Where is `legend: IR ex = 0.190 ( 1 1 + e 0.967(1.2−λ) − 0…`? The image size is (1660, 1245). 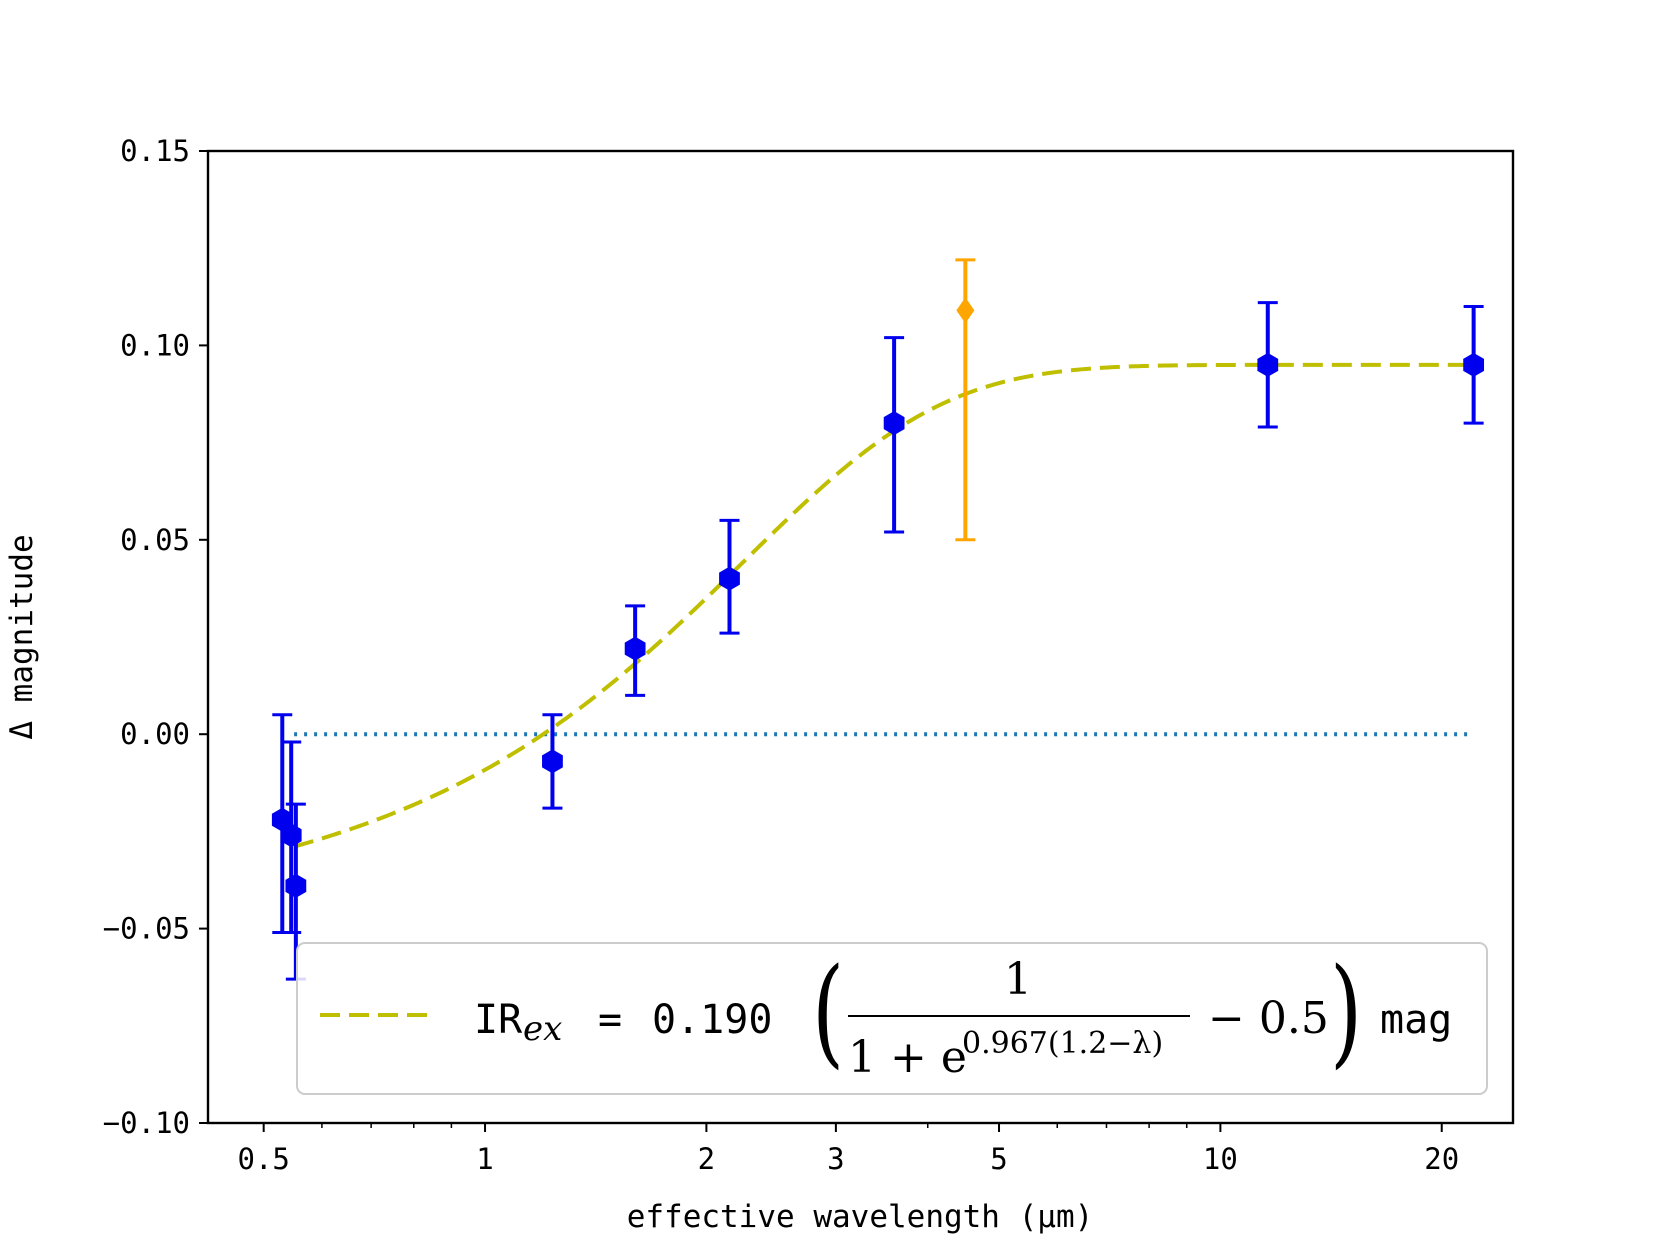
legend: IR ex = 0.190 ( 1 1 + e 0.967(1.2−λ) − 0… is located at coordinates (892, 1018).